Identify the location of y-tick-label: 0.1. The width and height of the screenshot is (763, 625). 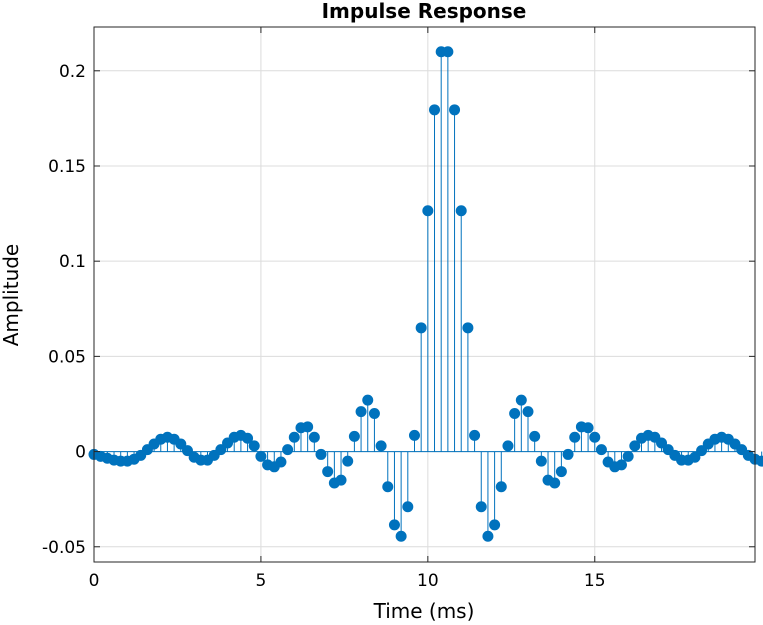
(72, 262).